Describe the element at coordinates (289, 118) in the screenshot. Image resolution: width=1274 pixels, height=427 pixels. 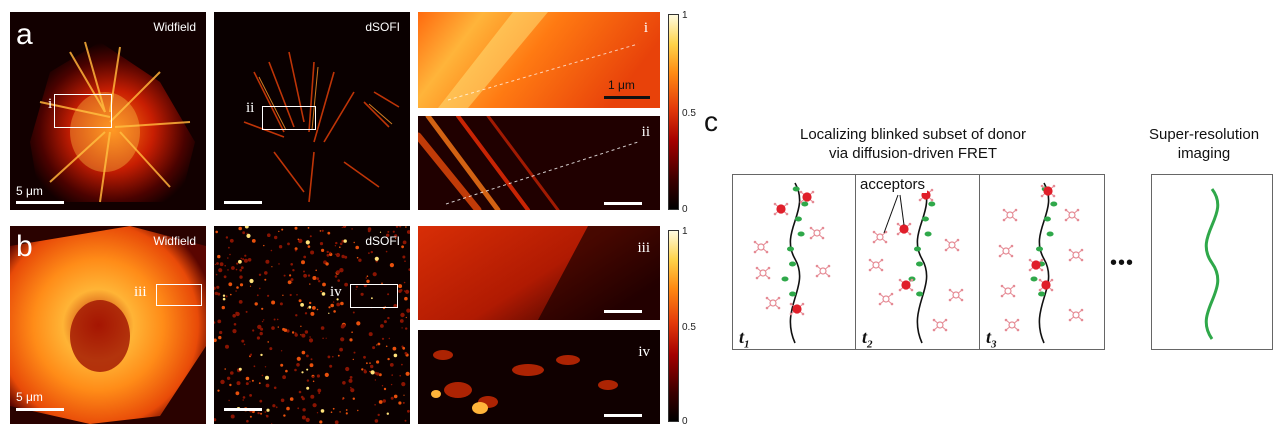
I see `roi-box-ii` at that location.